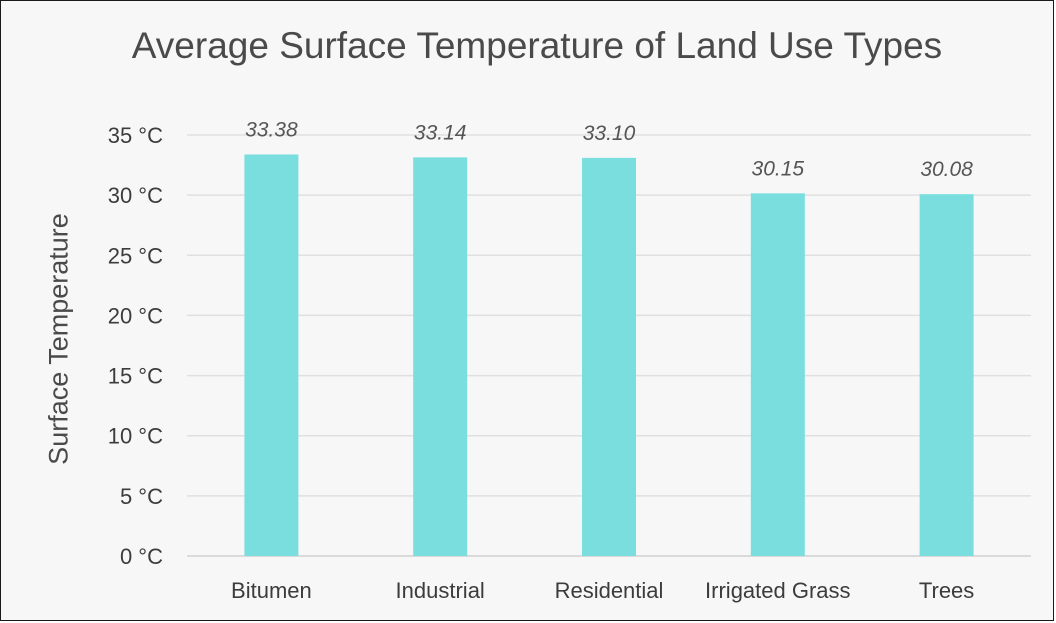 Image resolution: width=1056 pixels, height=623 pixels. I want to click on y-tick-label: 5 °C, so click(141, 496).